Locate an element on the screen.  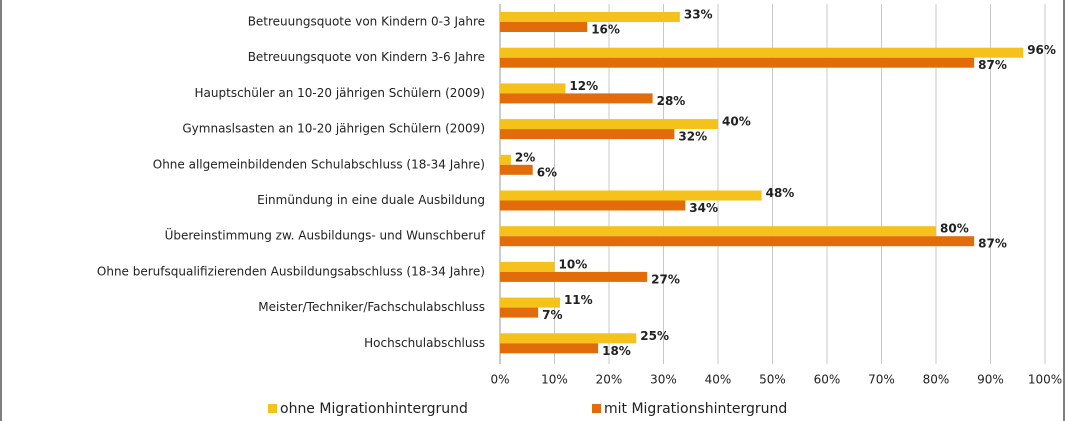
value-label: 7% is located at coordinates (552, 315).